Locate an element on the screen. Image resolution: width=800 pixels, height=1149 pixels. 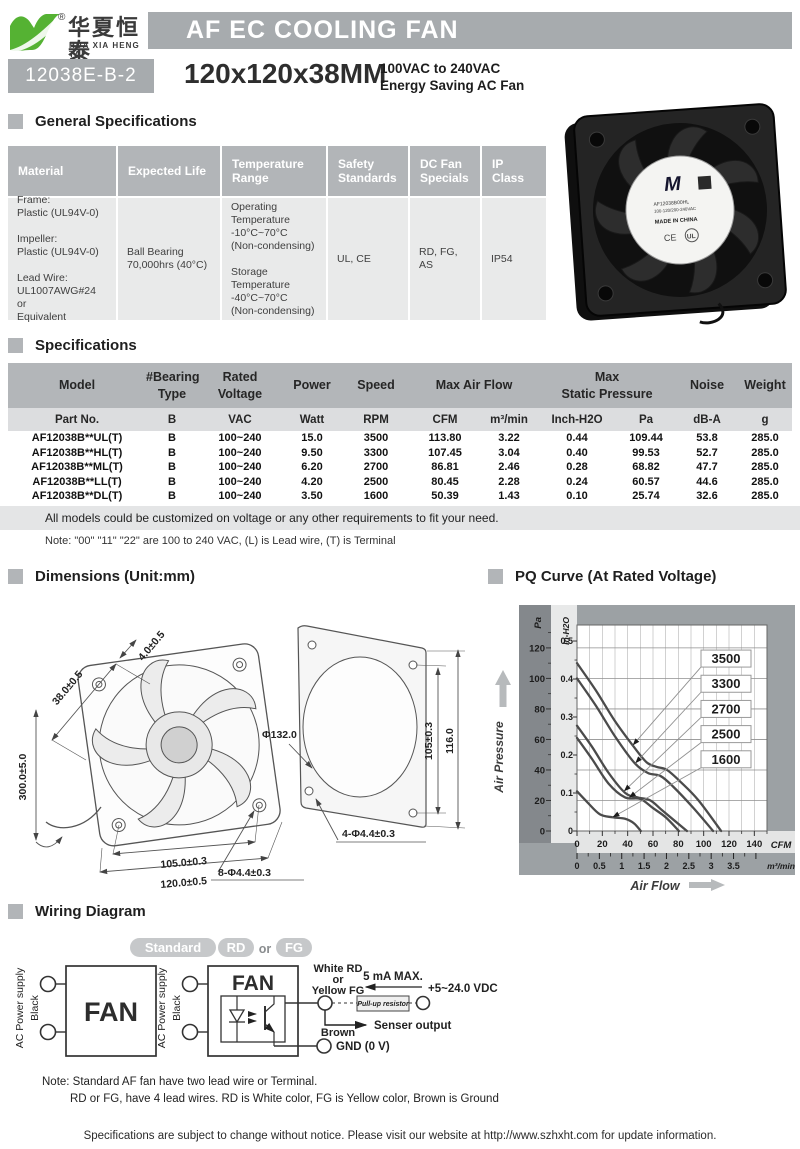
section-general-title: General Specifications is located at coordinates (116, 121).